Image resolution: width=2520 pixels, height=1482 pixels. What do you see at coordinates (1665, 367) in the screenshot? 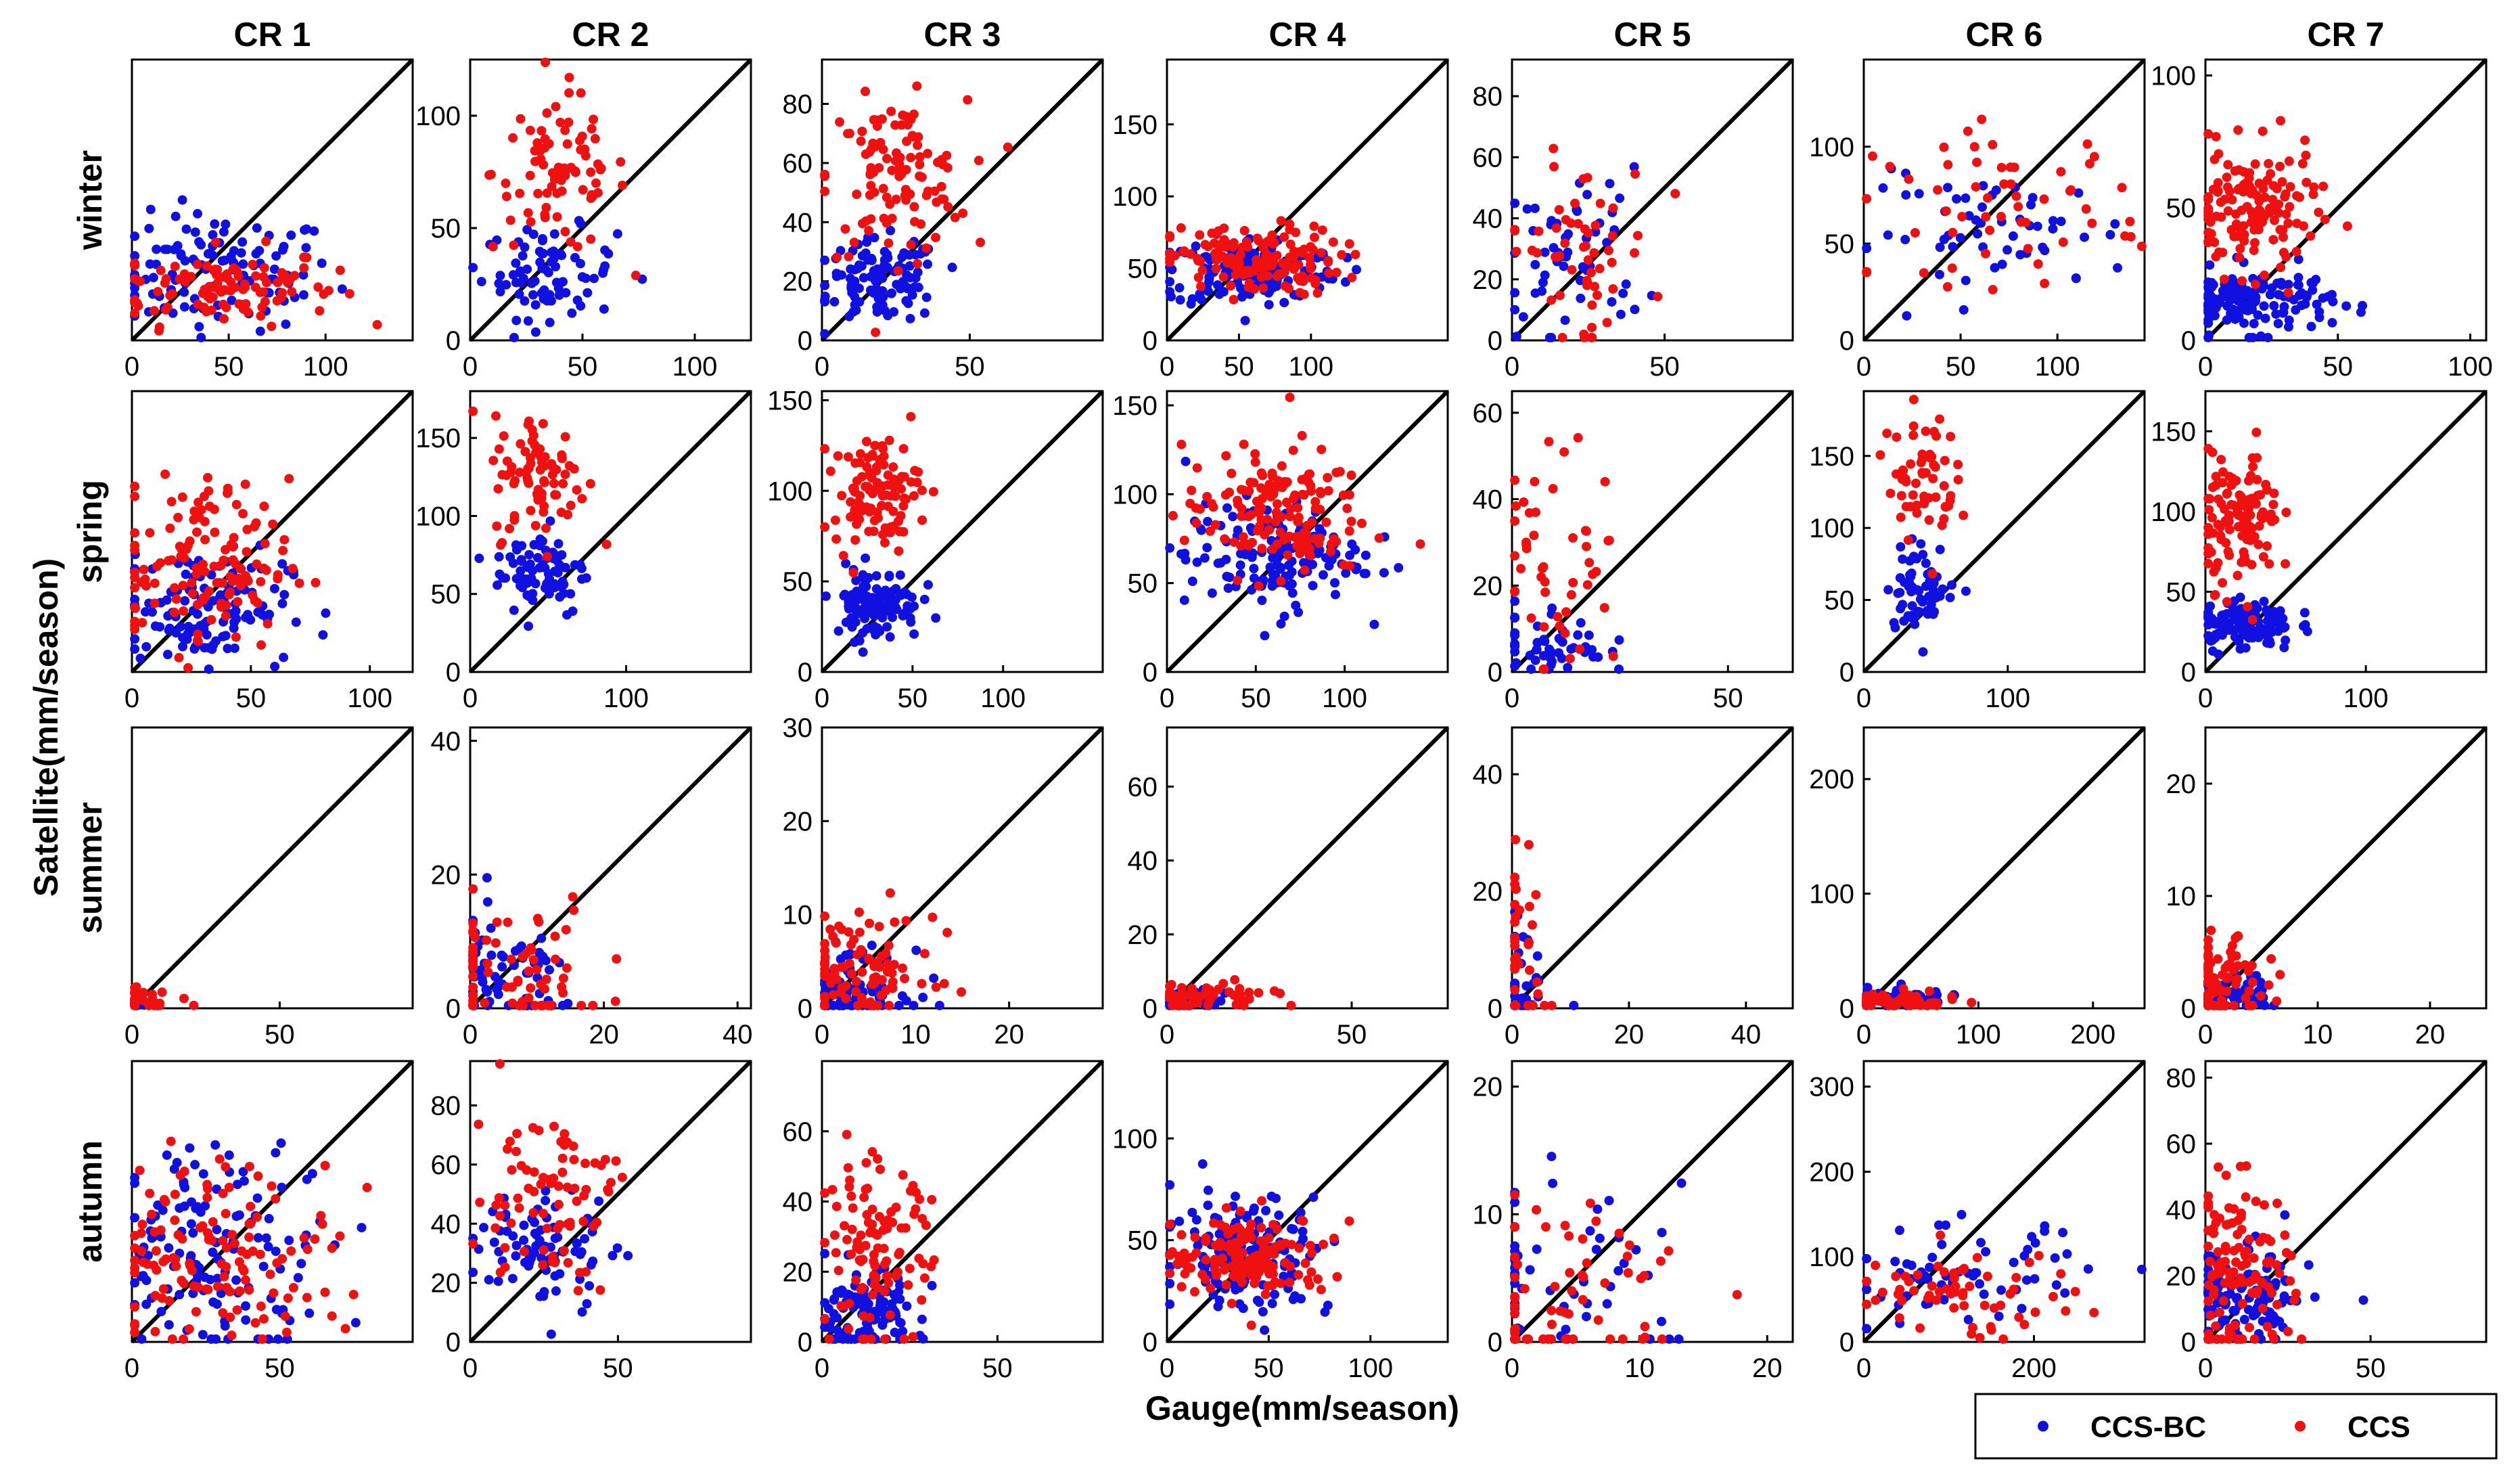
I see `x-tick-label: 50` at bounding box center [1665, 367].